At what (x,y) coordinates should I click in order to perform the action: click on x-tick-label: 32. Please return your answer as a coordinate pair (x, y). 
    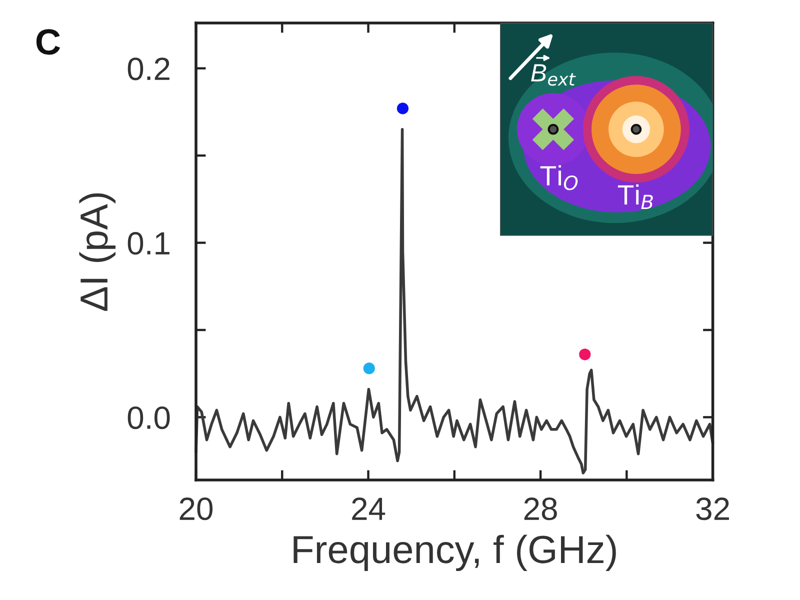
    Looking at the image, I should click on (712, 509).